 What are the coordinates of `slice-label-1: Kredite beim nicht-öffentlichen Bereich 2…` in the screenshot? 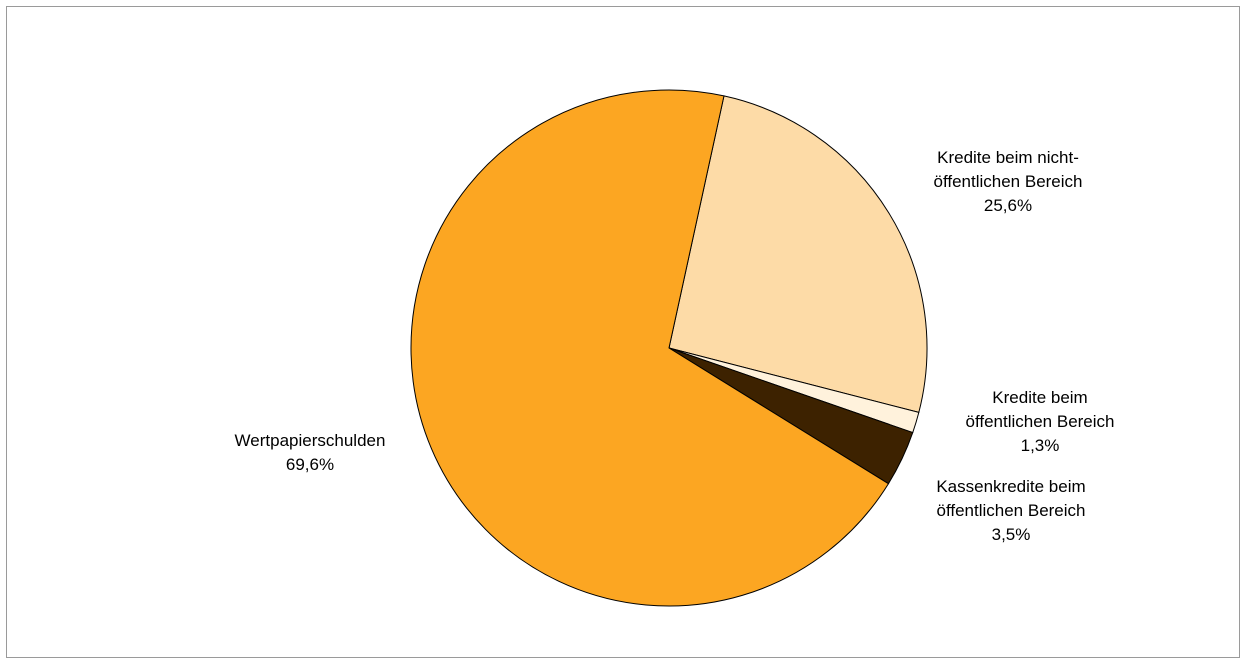 It's located at (1007, 181).